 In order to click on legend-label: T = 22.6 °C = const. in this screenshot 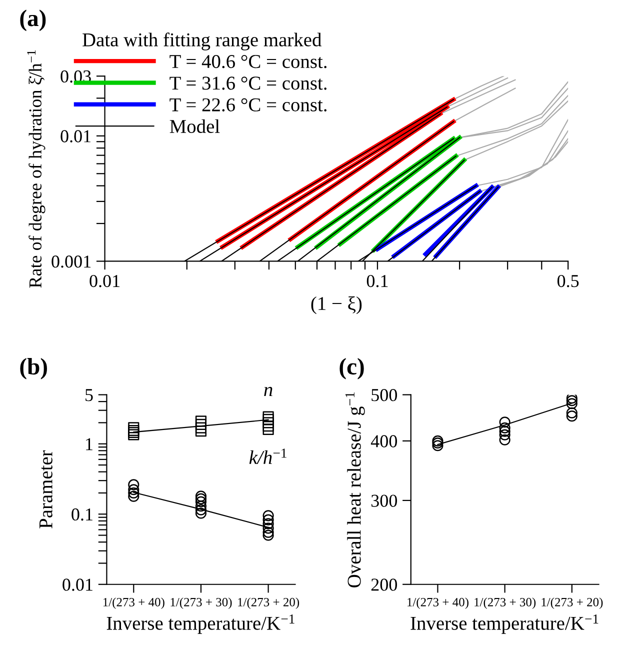, I will do `click(248, 105)`.